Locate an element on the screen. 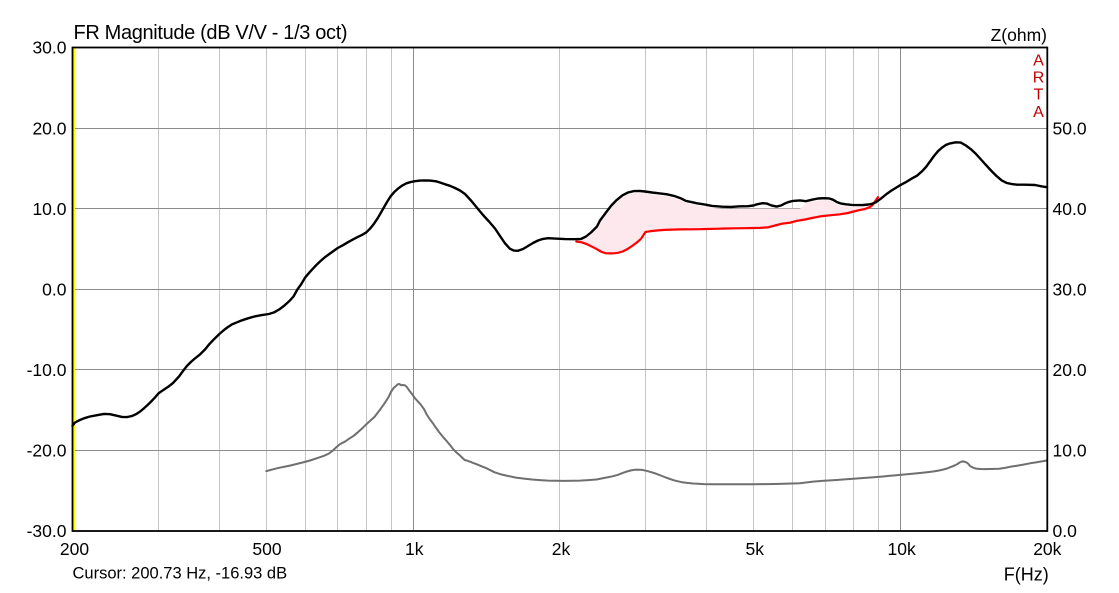 The width and height of the screenshot is (1119, 593). svg-text: 1k is located at coordinates (414, 549).